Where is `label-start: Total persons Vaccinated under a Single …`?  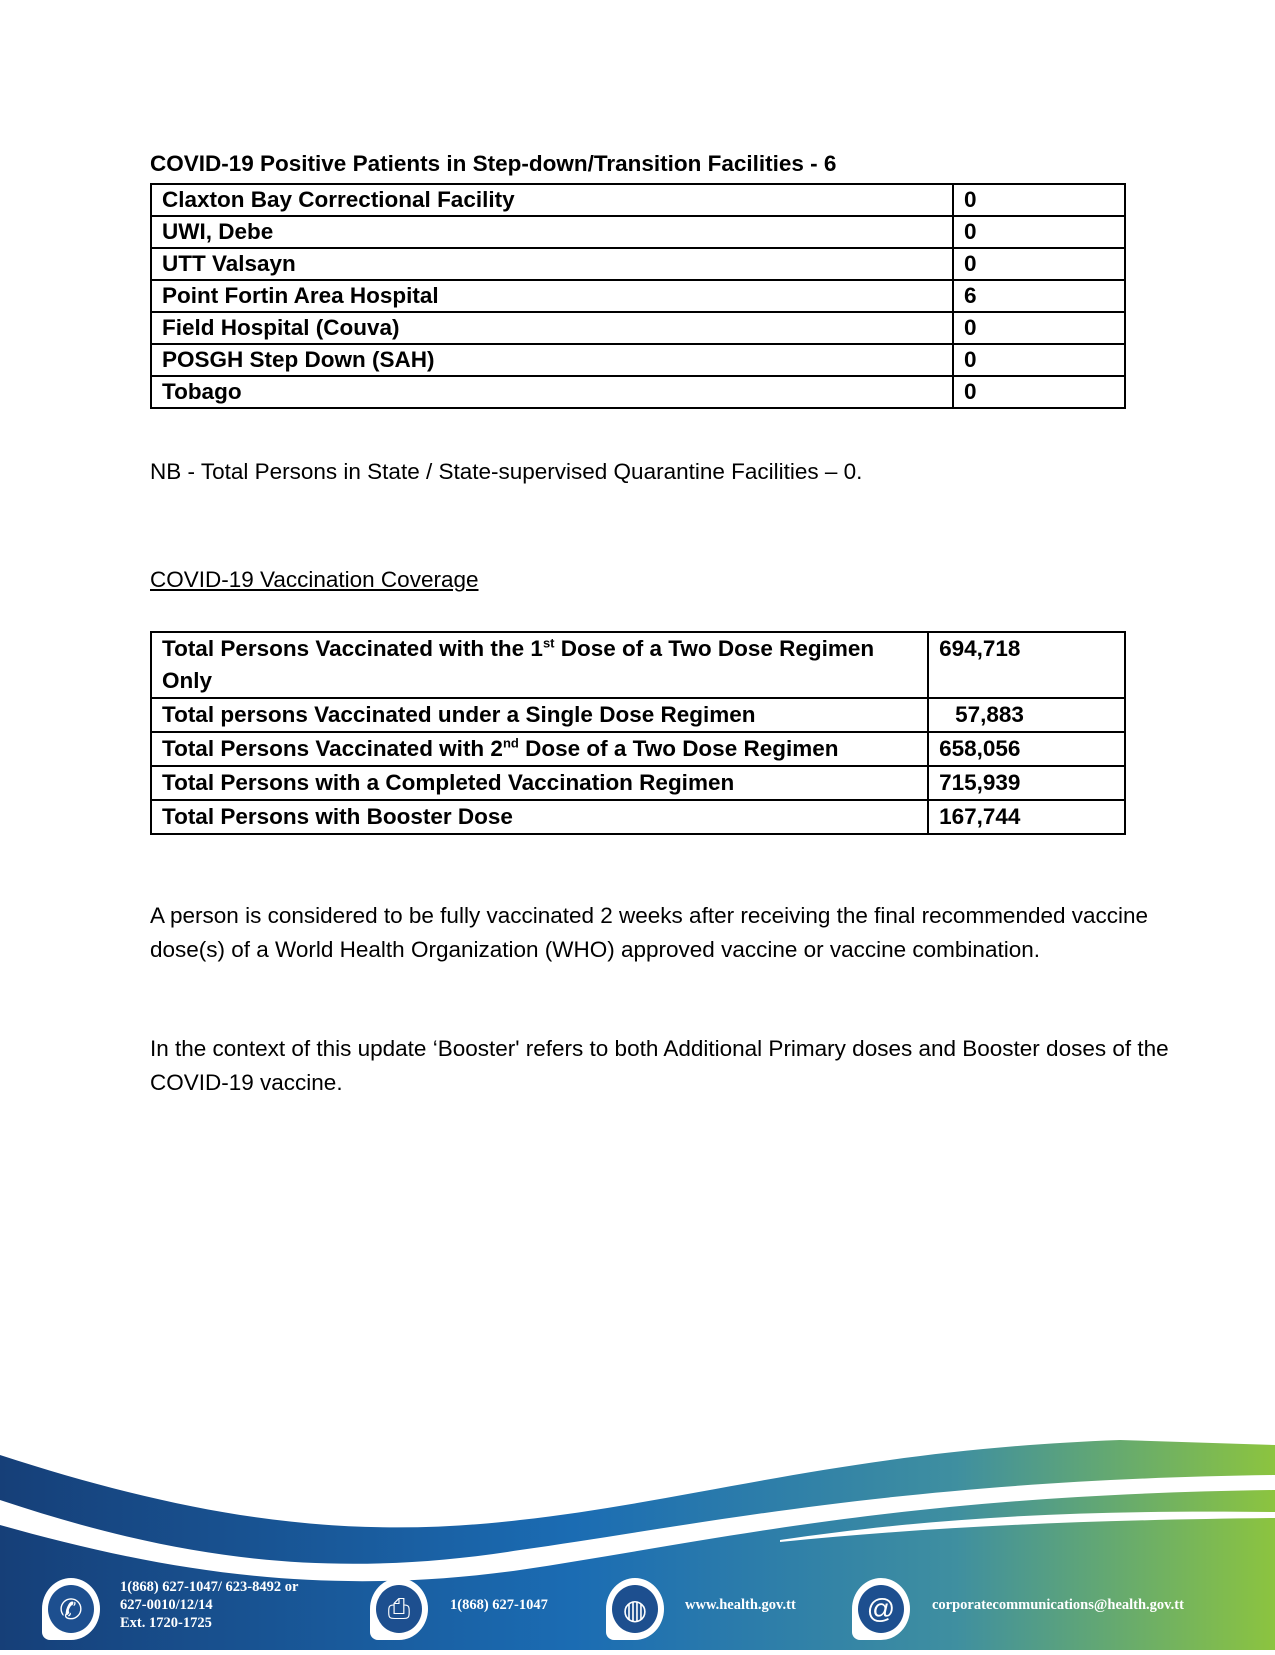 label-start: Total persons Vaccinated under a Single … is located at coordinates (459, 714).